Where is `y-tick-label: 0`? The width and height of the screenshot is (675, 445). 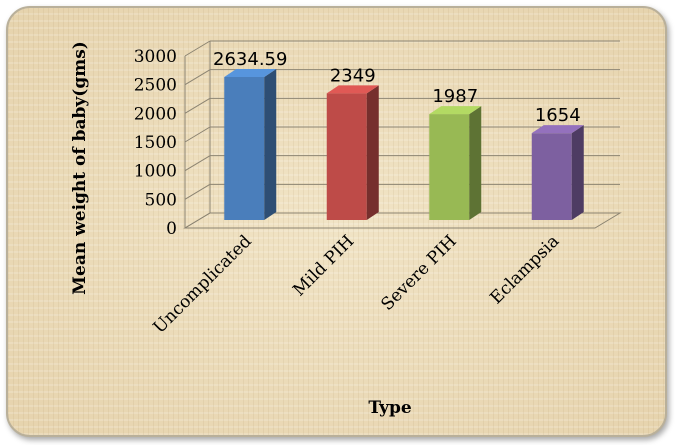 y-tick-label: 0 is located at coordinates (171, 229).